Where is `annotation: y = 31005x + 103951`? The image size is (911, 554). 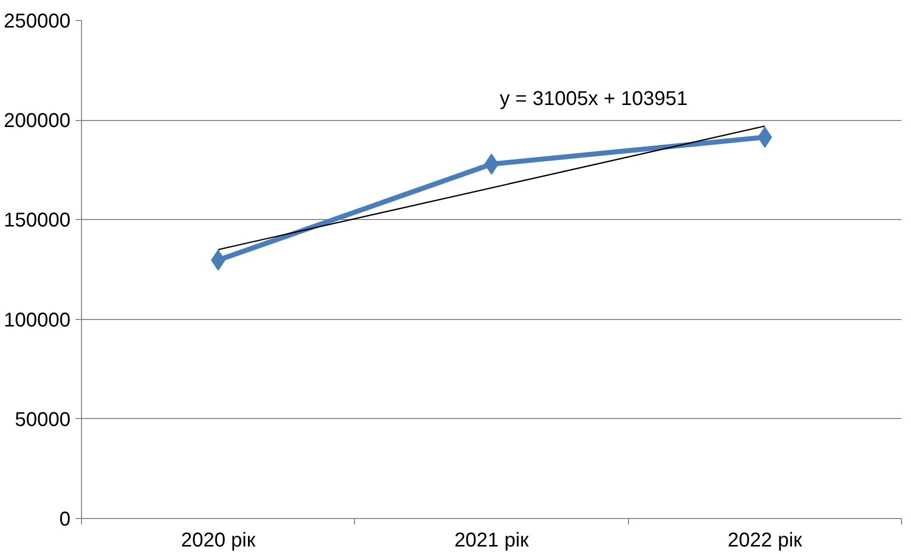 annotation: y = 31005x + 103951 is located at coordinates (594, 99).